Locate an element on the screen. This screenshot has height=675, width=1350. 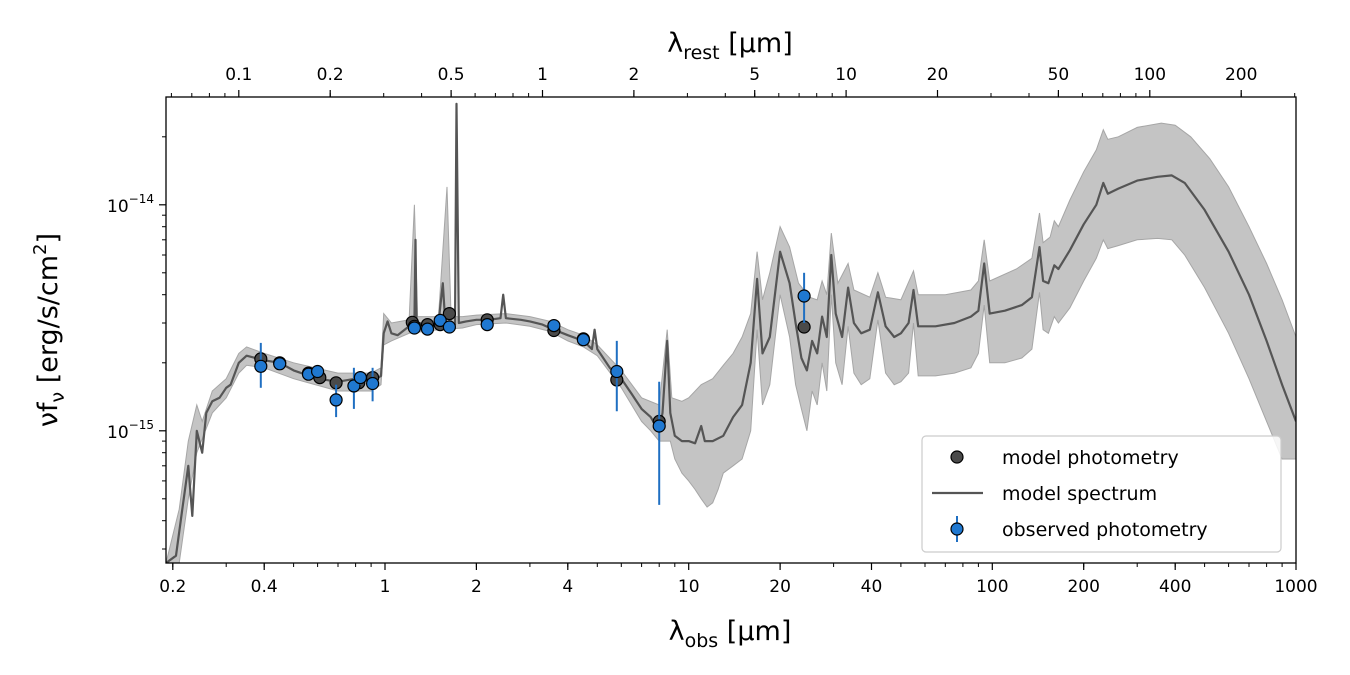
top-tick-label: 2 is located at coordinates (633, 75).